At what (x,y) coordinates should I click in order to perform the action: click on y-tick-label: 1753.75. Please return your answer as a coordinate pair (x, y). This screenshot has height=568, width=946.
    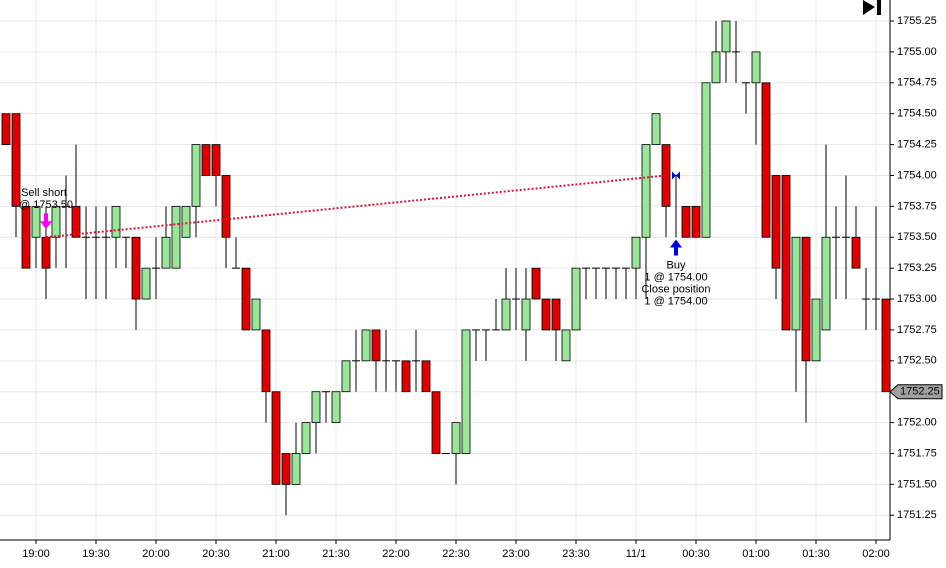
    Looking at the image, I should click on (917, 206).